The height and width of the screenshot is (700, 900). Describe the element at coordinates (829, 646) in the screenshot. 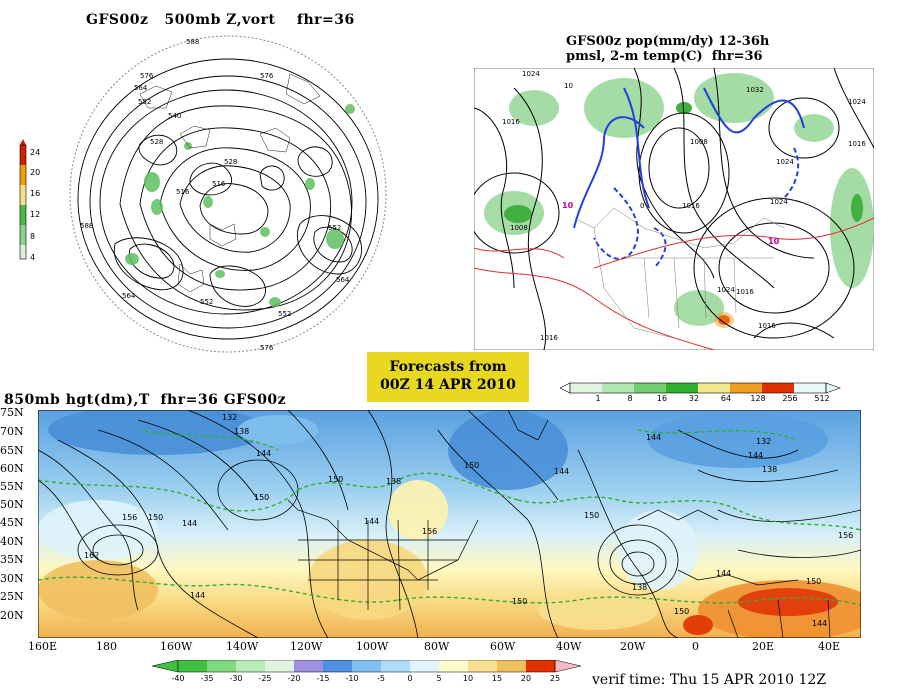

I see `lon-40e: 40E` at that location.